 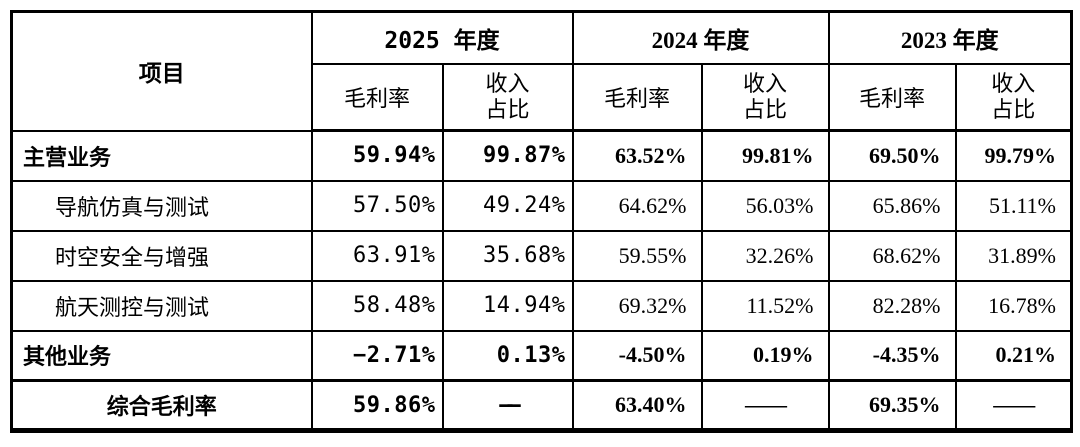 I want to click on value-cell: −2.71%, so click(x=377, y=355).